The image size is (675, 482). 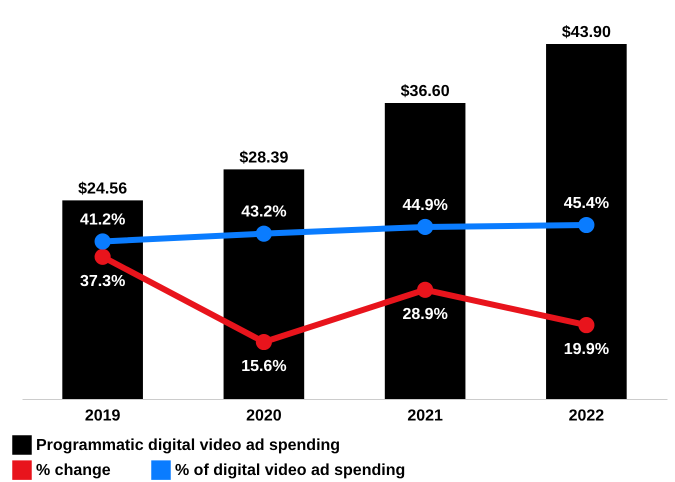 I want to click on data-label: 44.9%, so click(x=425, y=205).